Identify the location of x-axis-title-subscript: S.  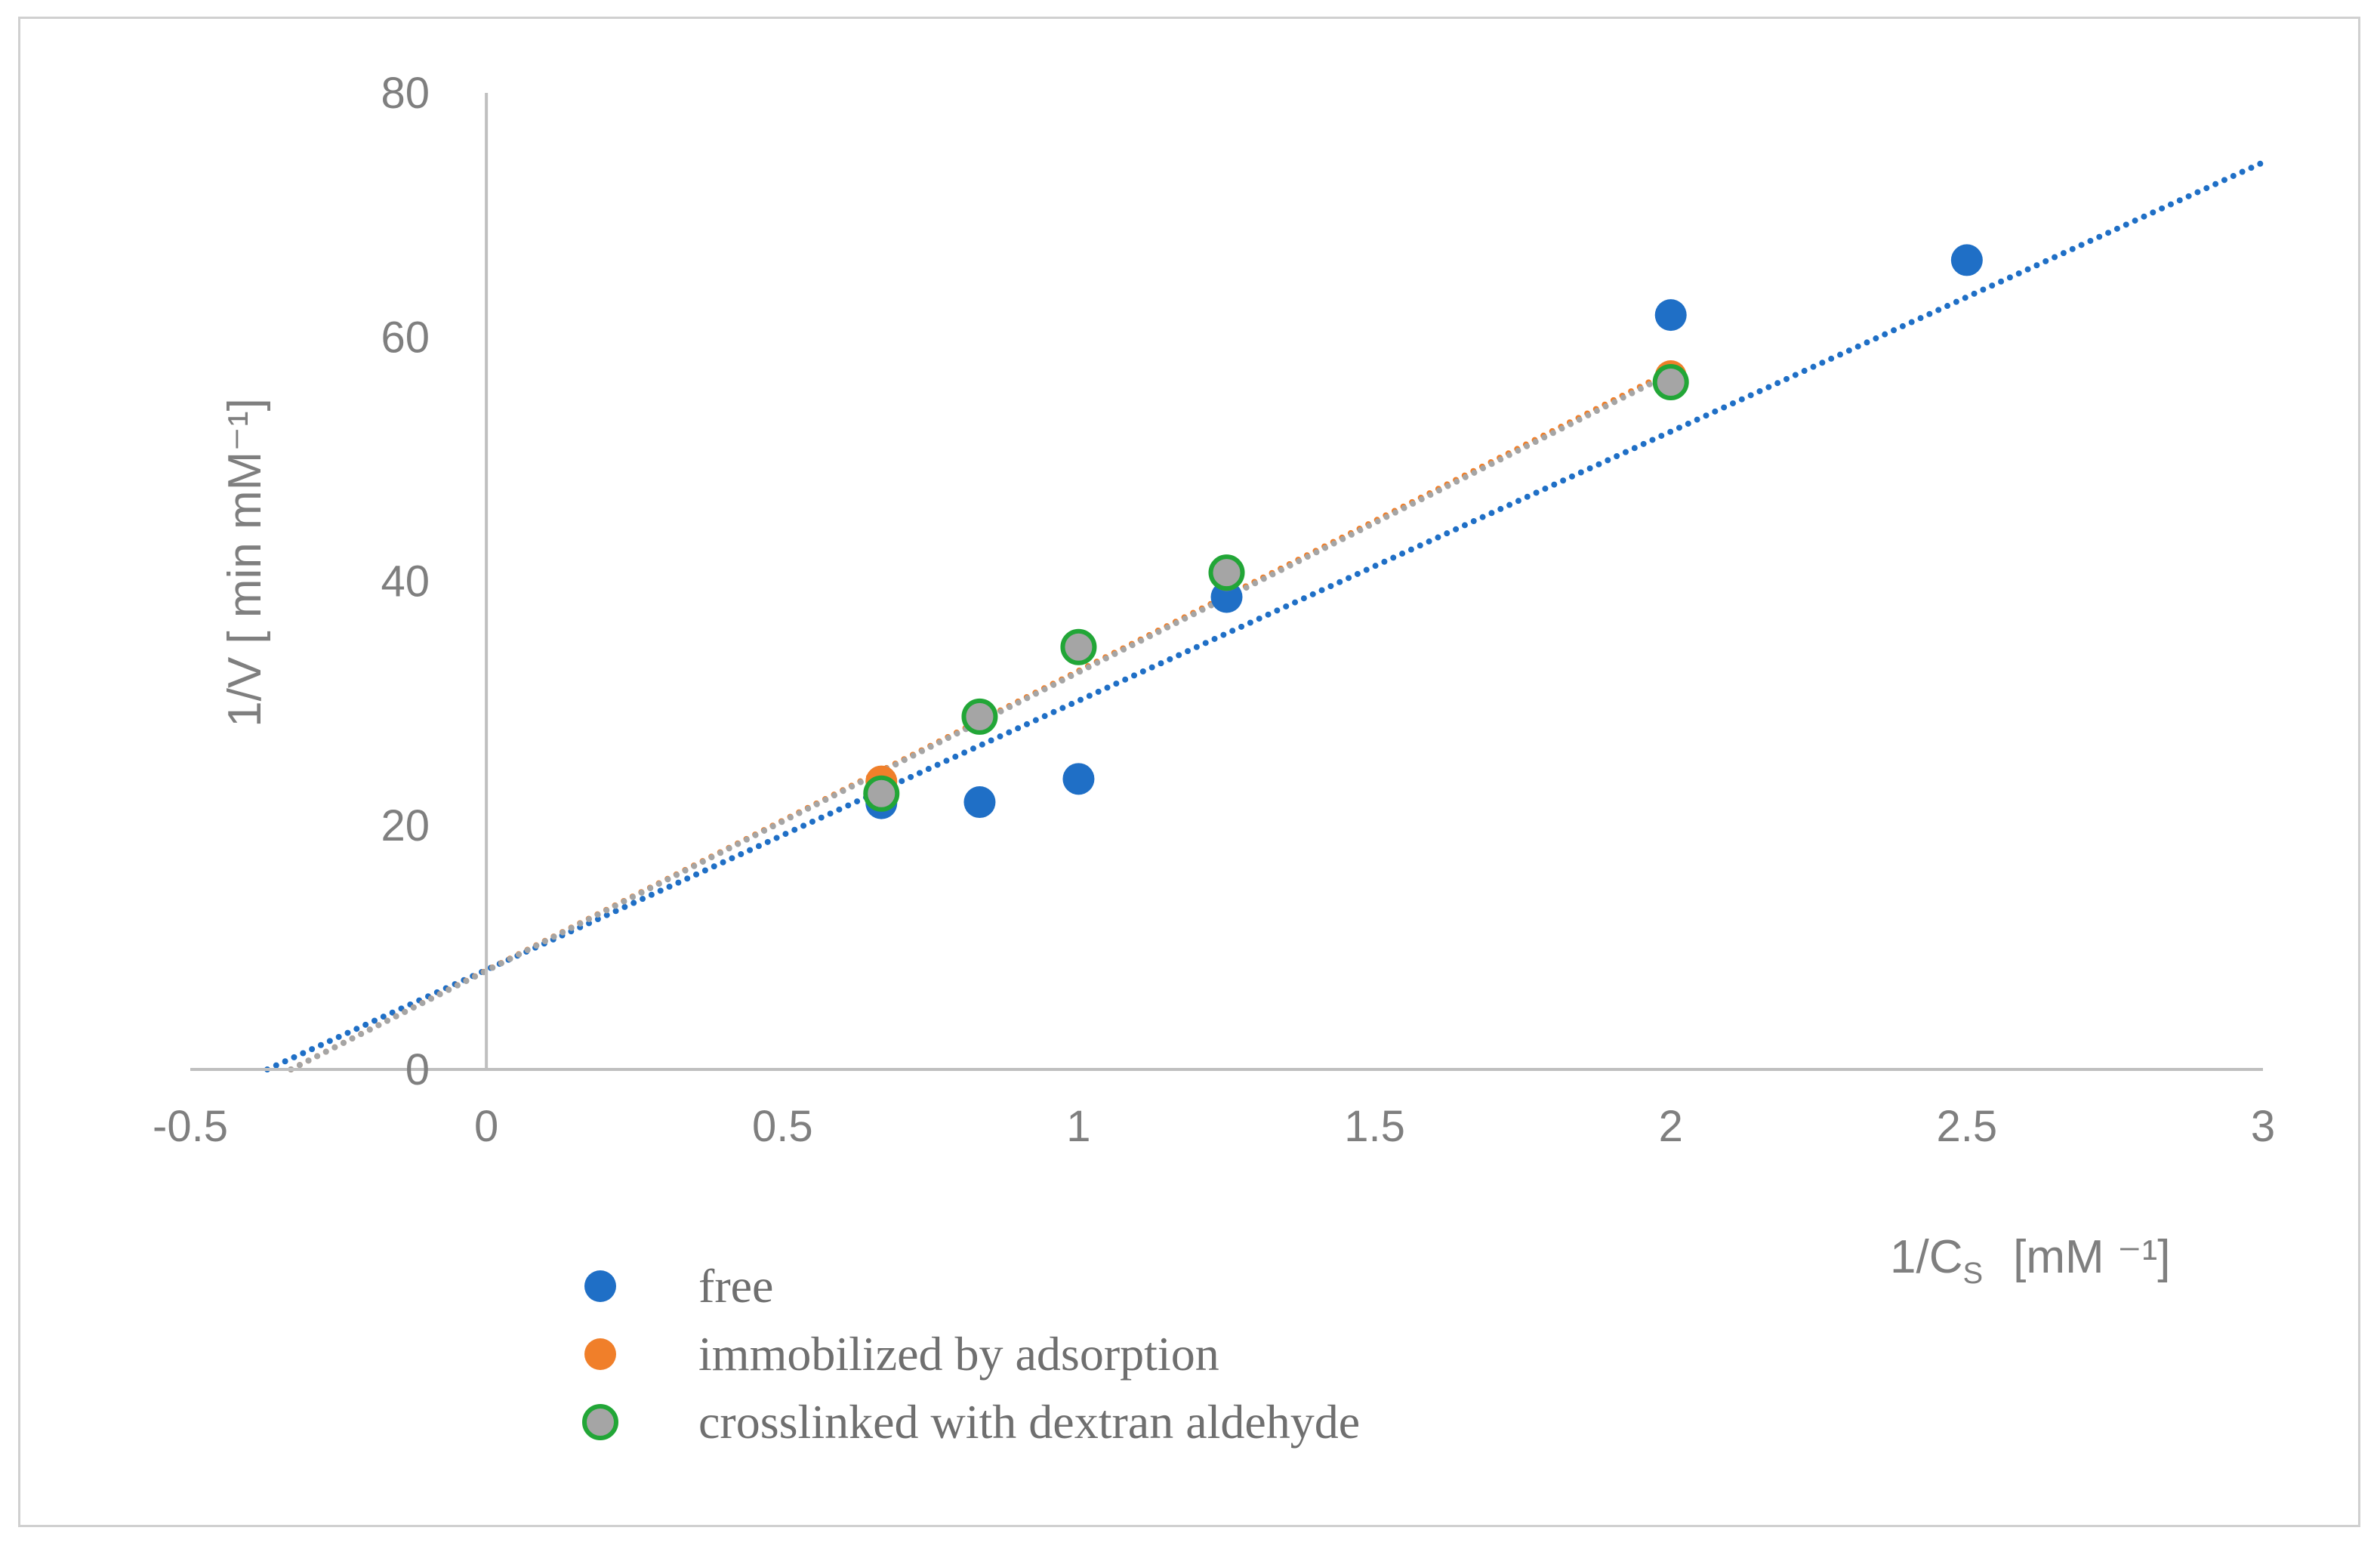
(1972, 1274).